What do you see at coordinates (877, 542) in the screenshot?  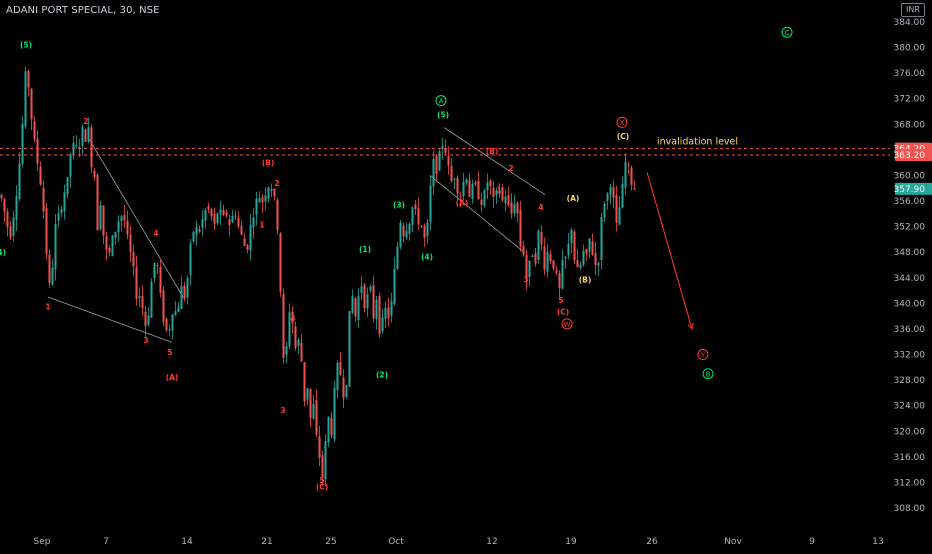 I see `time-tick-label: 13` at bounding box center [877, 542].